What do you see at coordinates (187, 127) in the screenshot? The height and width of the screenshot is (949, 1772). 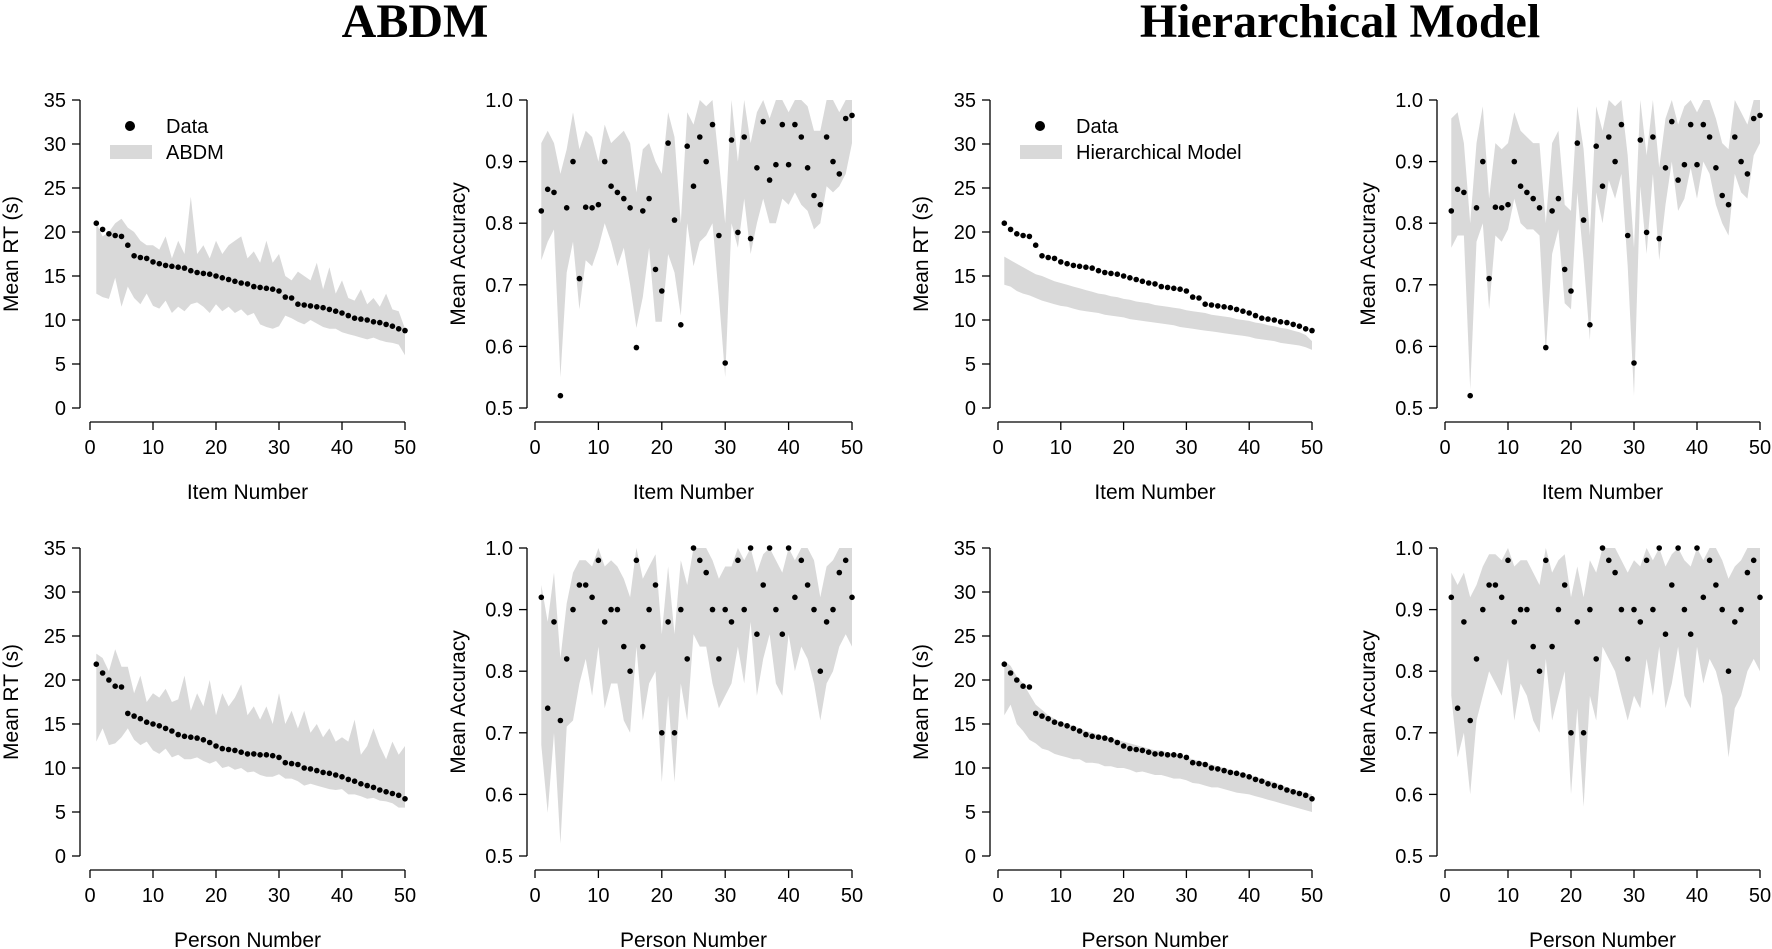 I see `legend-data-label: Data` at bounding box center [187, 127].